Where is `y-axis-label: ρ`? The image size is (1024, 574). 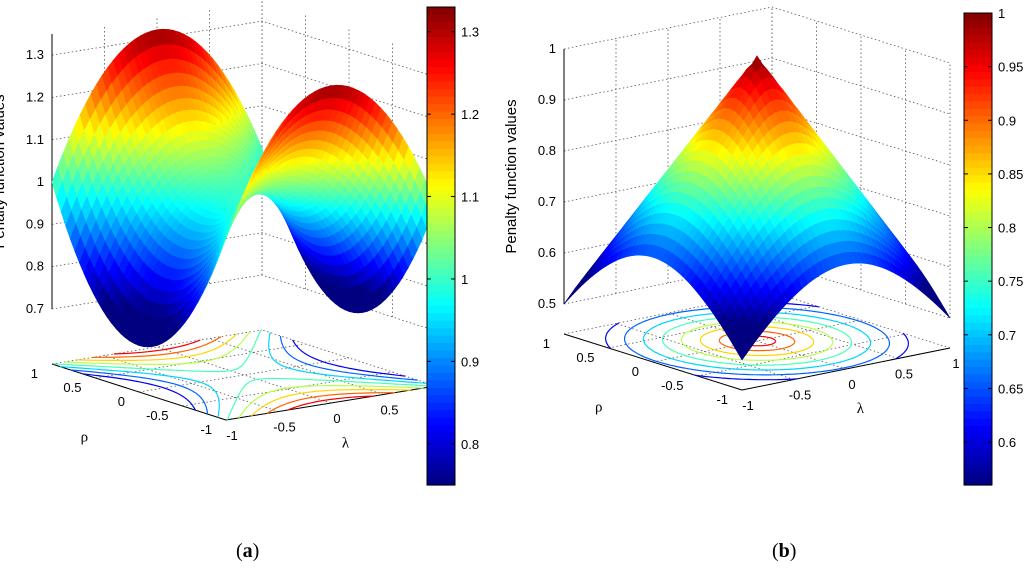 y-axis-label: ρ is located at coordinates (599, 408).